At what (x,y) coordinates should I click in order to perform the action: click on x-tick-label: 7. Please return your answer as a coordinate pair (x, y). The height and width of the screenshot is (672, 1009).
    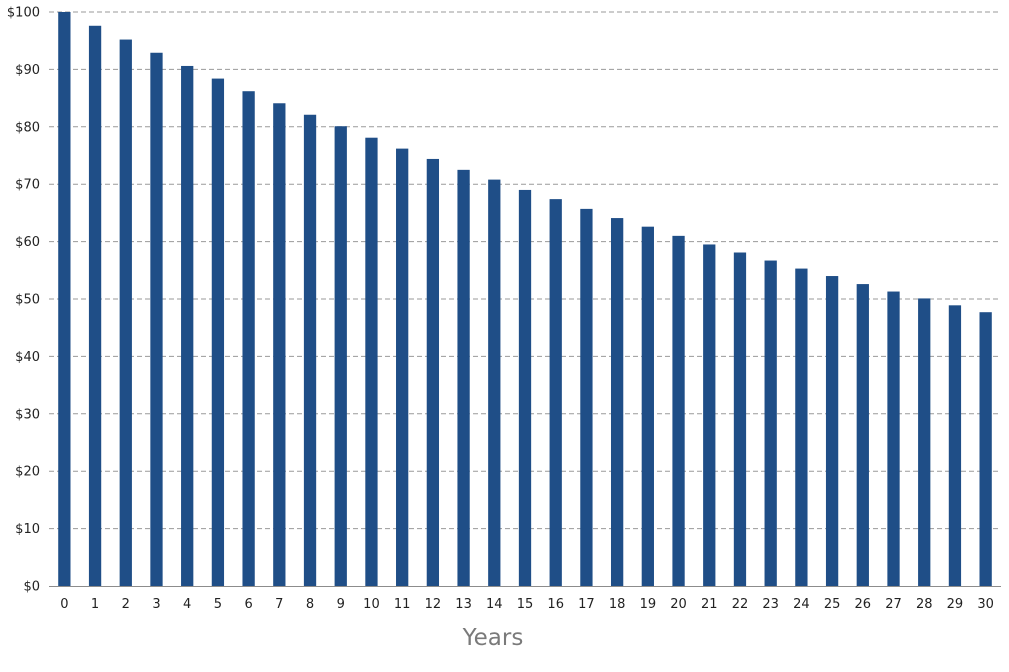
    Looking at the image, I should click on (279, 604).